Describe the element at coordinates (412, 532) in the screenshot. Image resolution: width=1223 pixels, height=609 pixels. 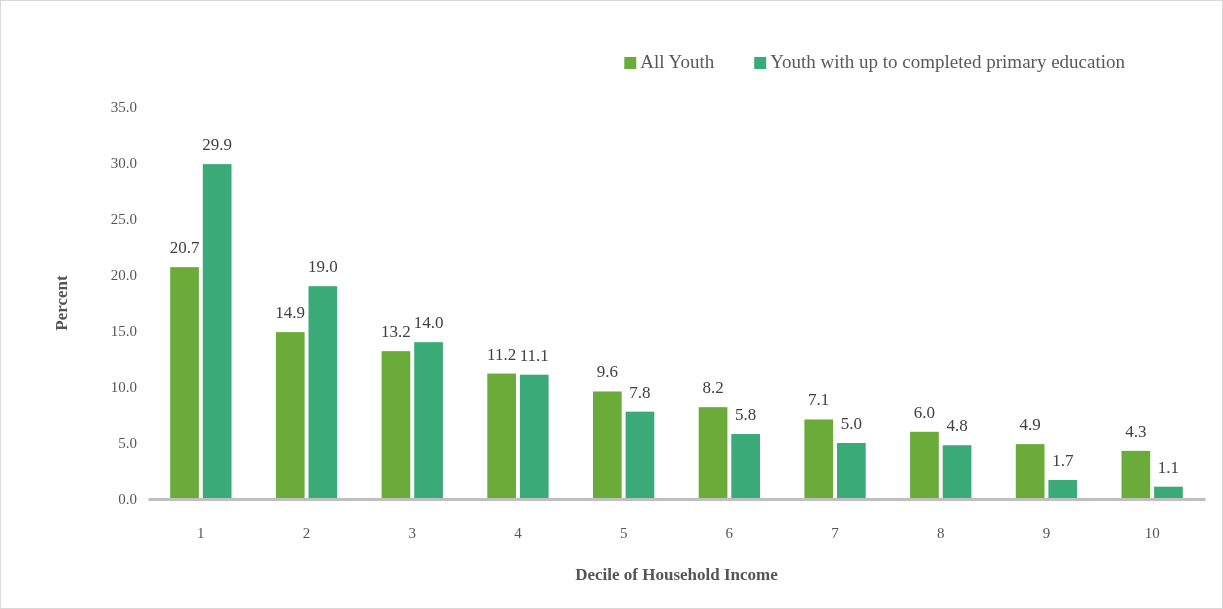
I see `x-tick-label: 3` at that location.